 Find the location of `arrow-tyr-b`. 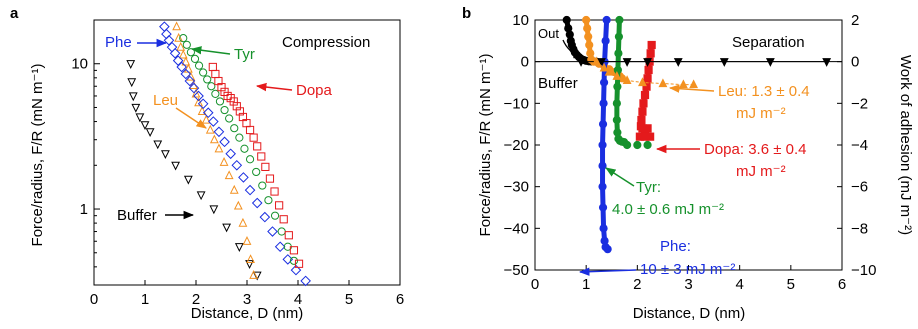

arrow-tyr-b is located at coordinates (620, 177).